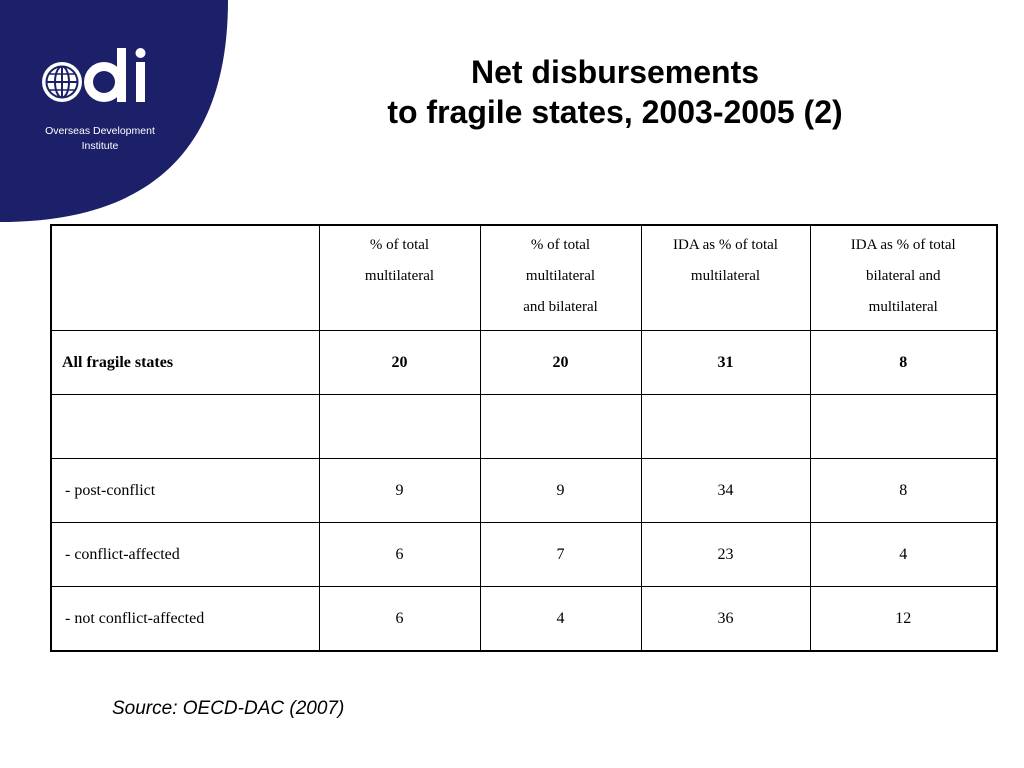 This screenshot has width=1024, height=768. What do you see at coordinates (185, 426) in the screenshot?
I see `row-label` at bounding box center [185, 426].